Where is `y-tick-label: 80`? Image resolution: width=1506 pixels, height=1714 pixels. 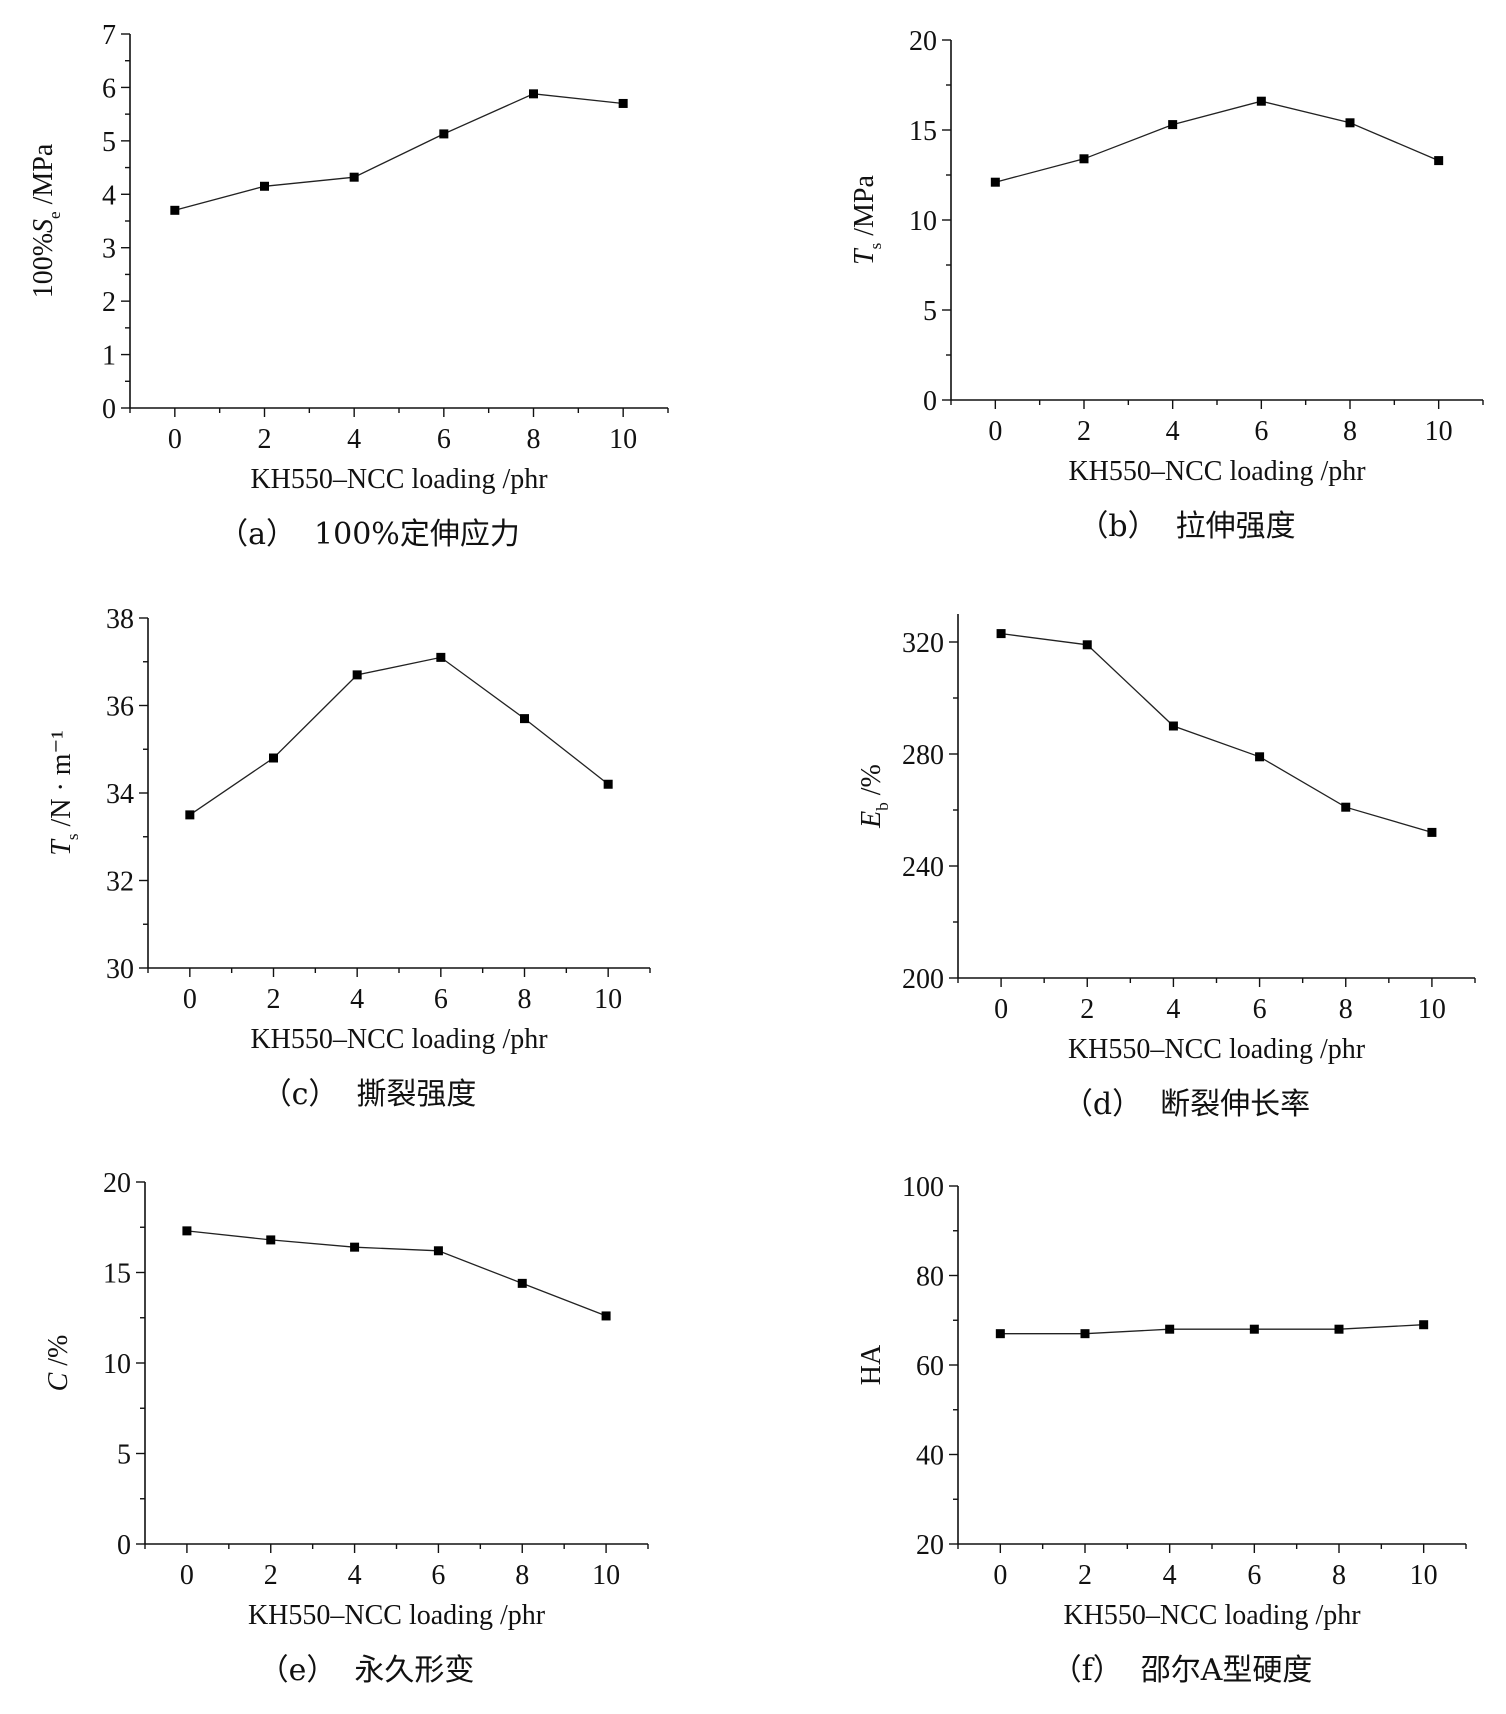 y-tick-label: 80 is located at coordinates (930, 1277).